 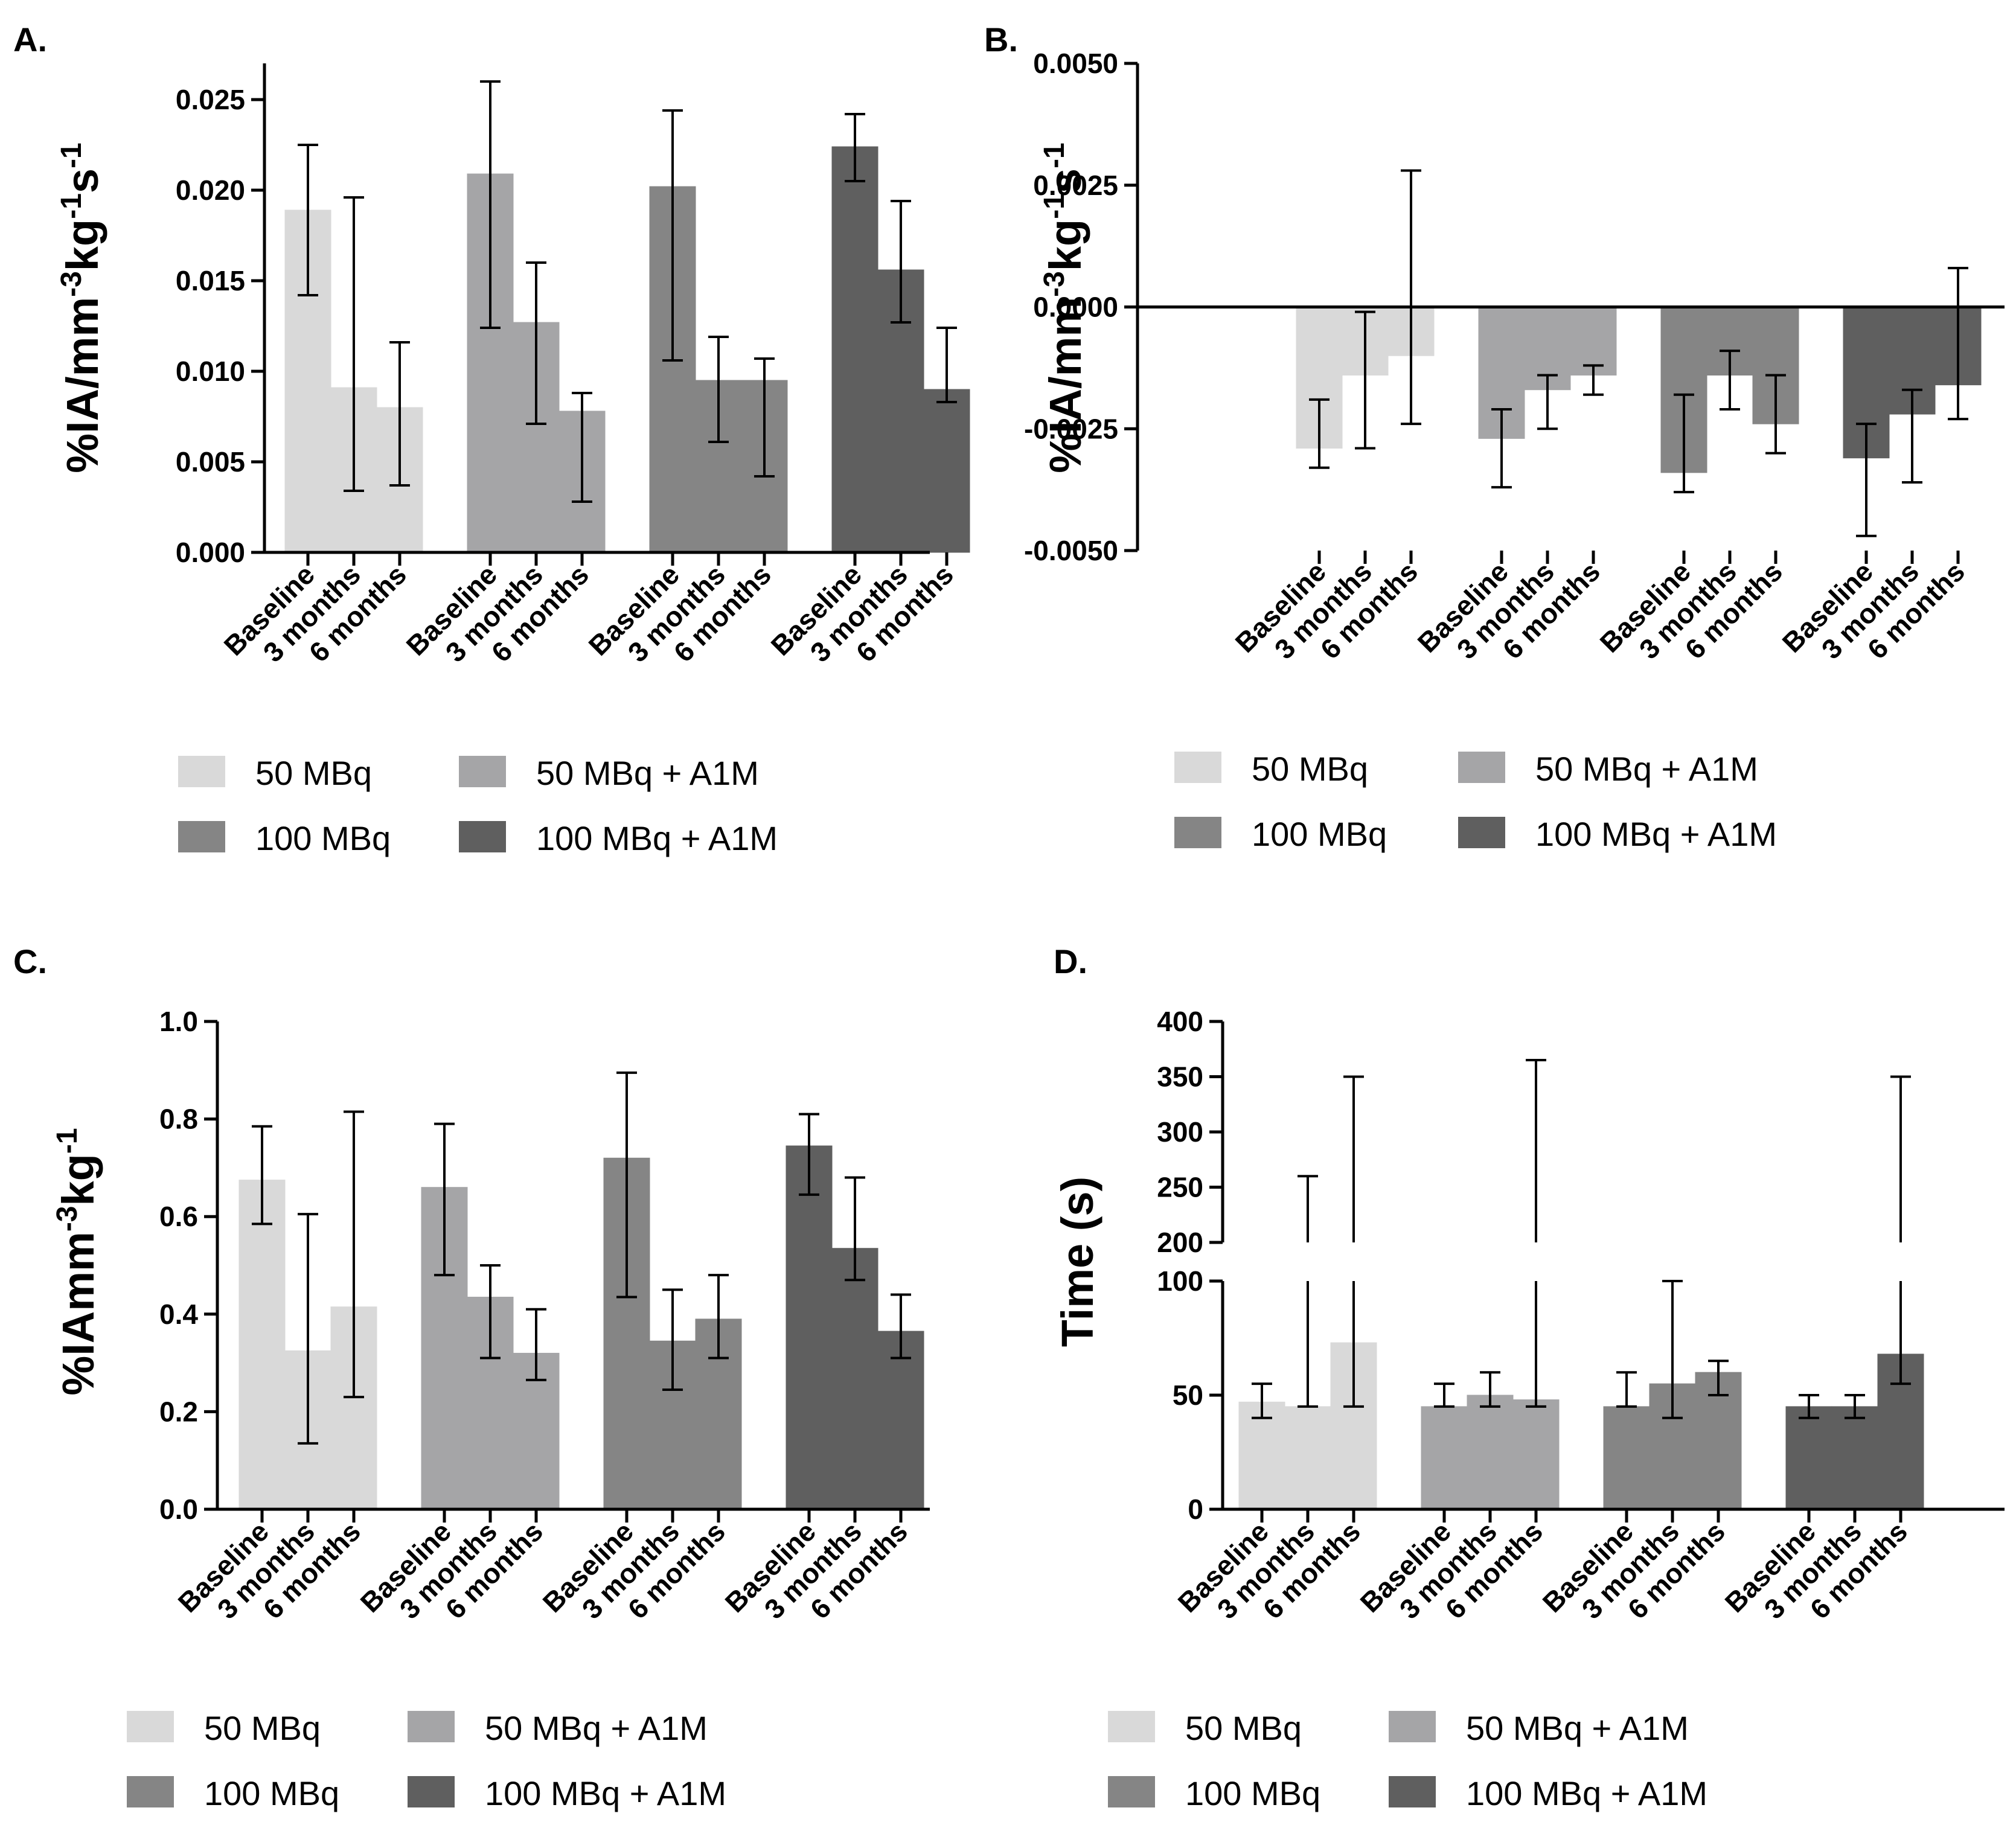 I want to click on y-axis-label: %IAmm-3kg-1, so click(x=77, y=1261).